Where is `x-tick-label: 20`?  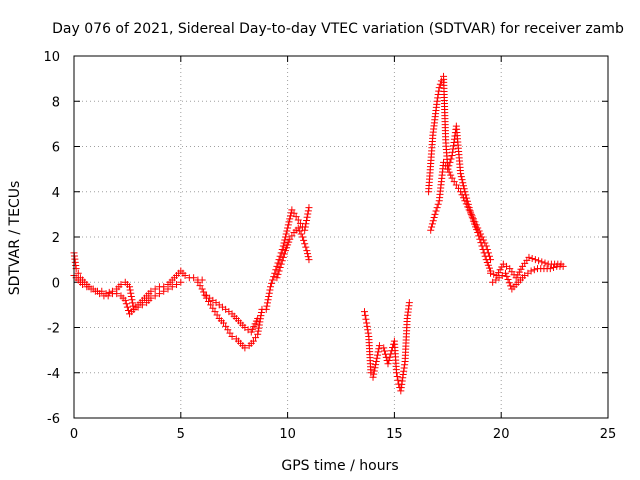
x-tick-label: 20 is located at coordinates (501, 434).